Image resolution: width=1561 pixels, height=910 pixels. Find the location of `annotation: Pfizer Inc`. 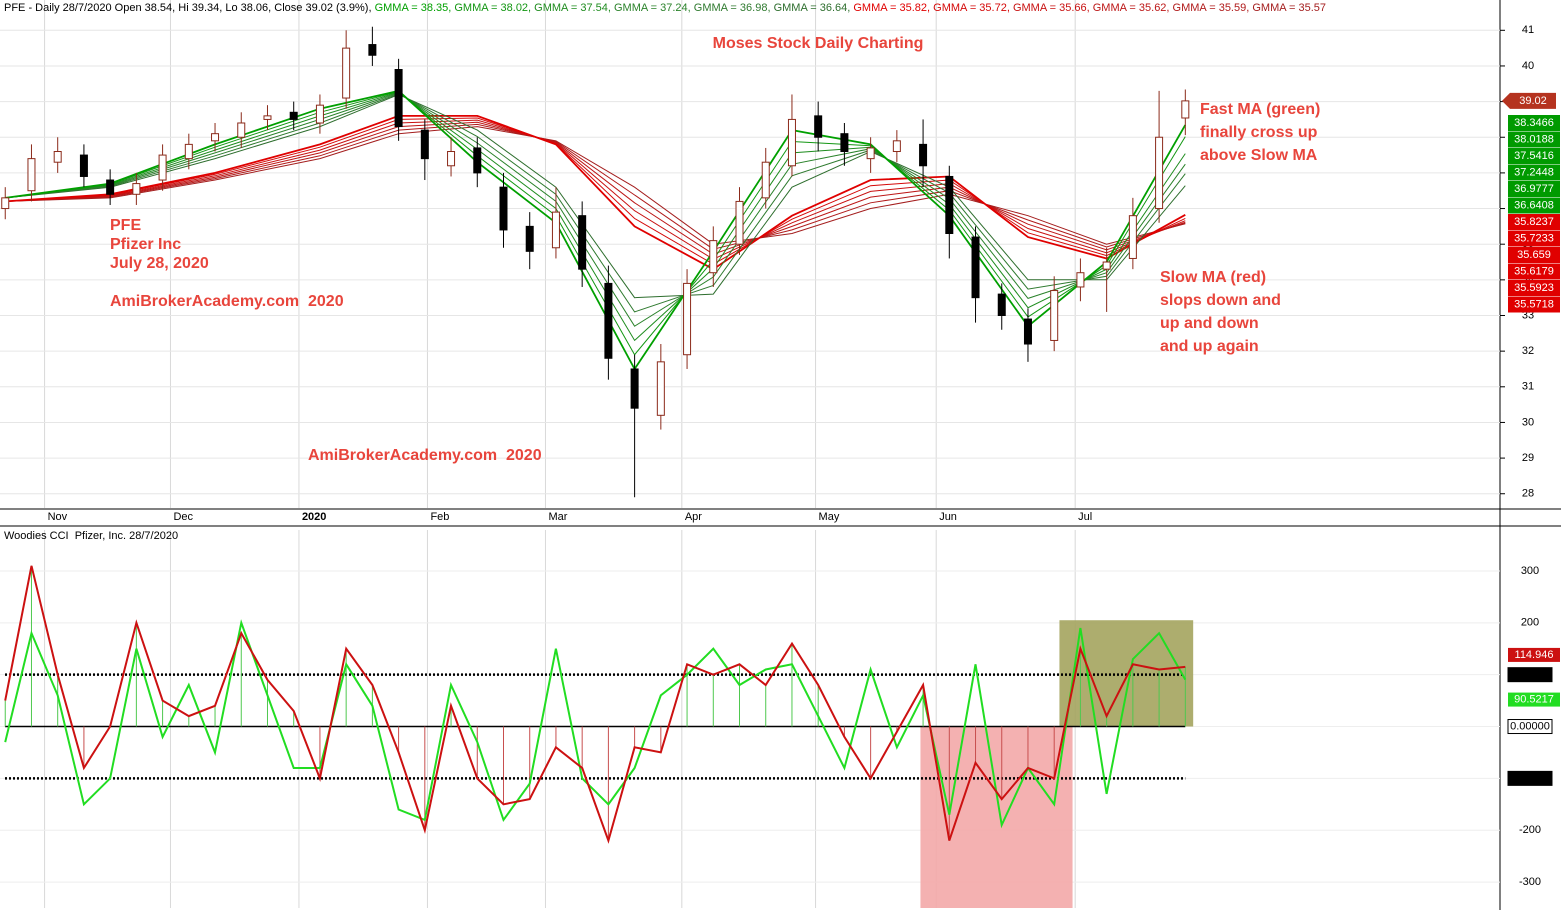

annotation: Pfizer Inc is located at coordinates (145, 244).